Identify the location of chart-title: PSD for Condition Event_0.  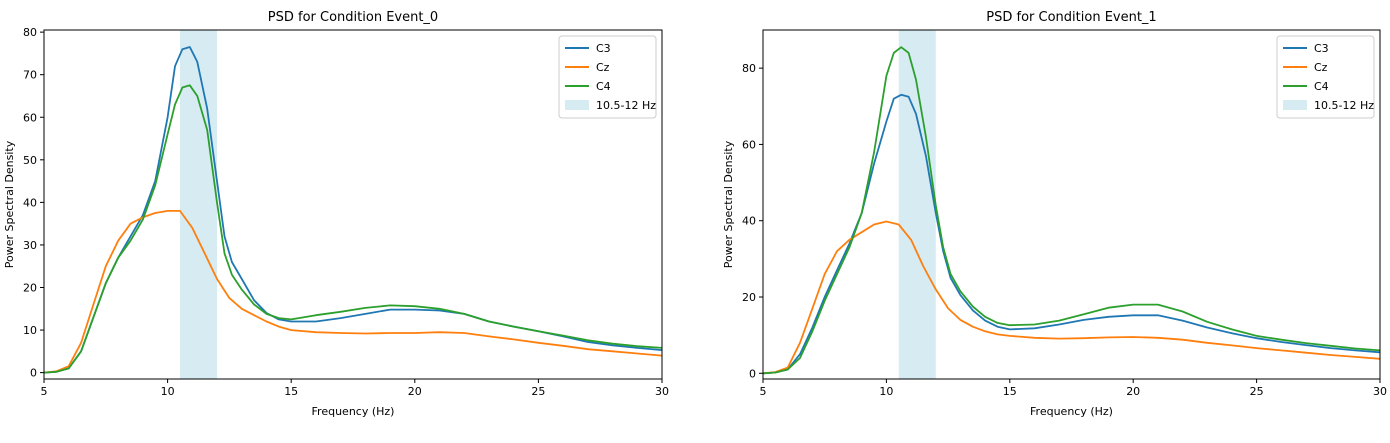
(353, 17).